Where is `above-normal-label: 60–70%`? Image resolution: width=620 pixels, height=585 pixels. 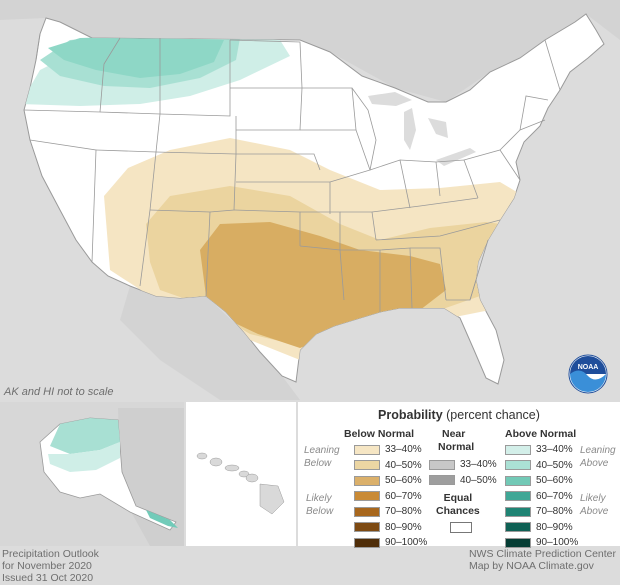 above-normal-label: 60–70% is located at coordinates (554, 496).